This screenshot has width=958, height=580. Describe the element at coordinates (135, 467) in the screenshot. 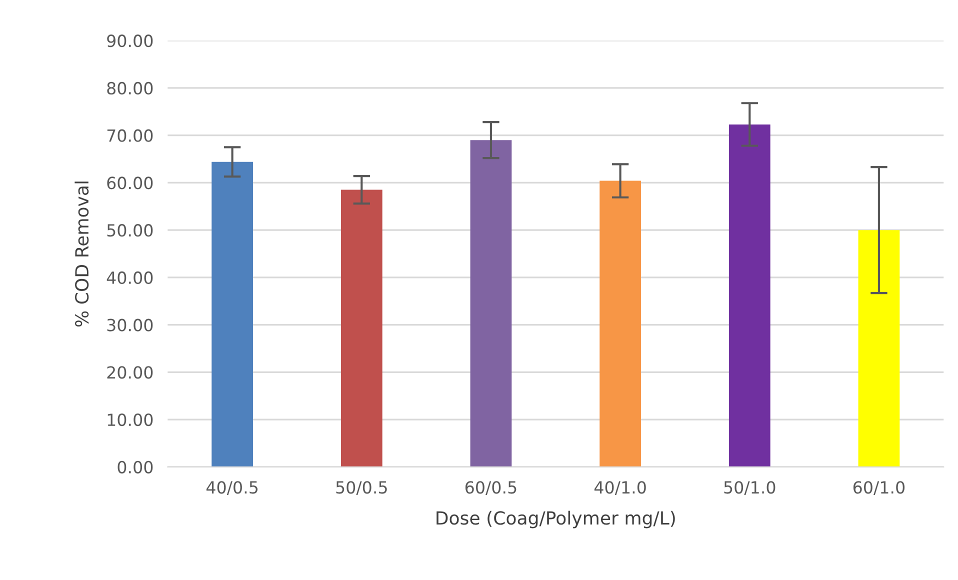

I see `y-tick-label: 0.00` at that location.